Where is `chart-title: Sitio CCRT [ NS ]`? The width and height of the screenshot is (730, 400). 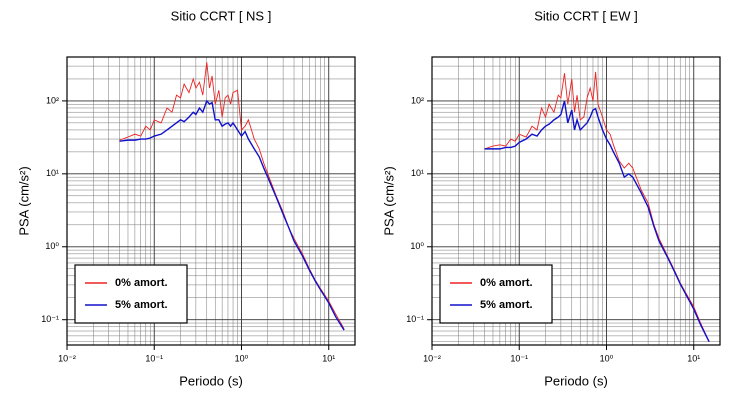 chart-title: Sitio CCRT [ NS ] is located at coordinates (221, 15).